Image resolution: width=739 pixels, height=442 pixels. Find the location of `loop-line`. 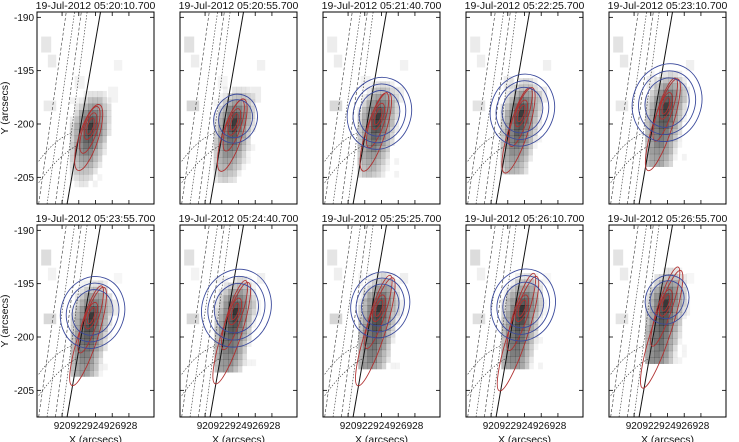

loop-line is located at coordinates (55, 147).